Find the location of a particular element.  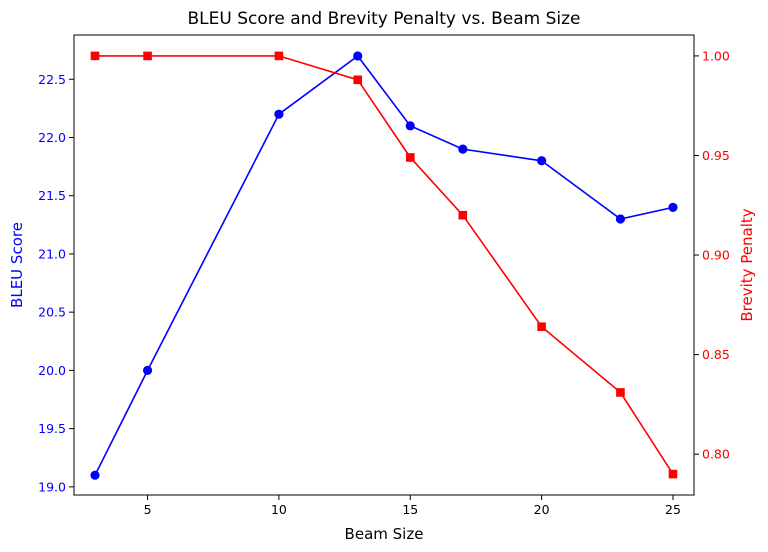

x-tick-label: 15 is located at coordinates (410, 509).